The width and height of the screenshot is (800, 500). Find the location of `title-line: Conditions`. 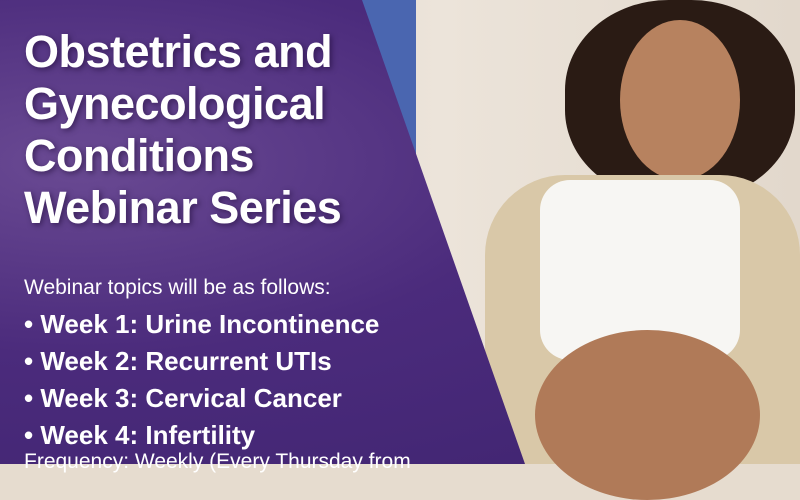

title-line: Conditions is located at coordinates (139, 155).